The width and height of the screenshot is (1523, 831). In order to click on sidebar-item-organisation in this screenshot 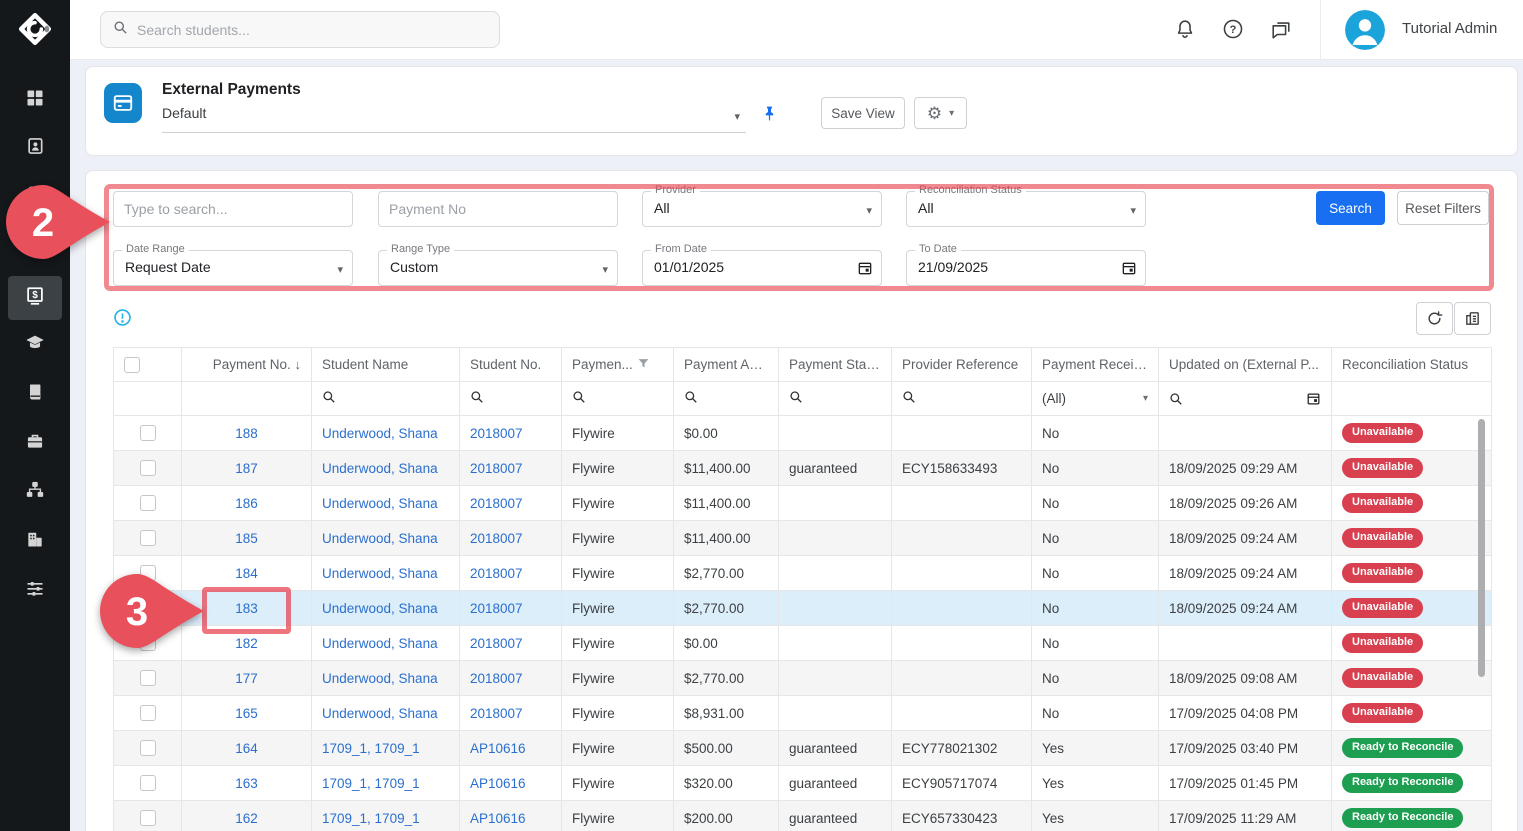, I will do `click(35, 541)`.